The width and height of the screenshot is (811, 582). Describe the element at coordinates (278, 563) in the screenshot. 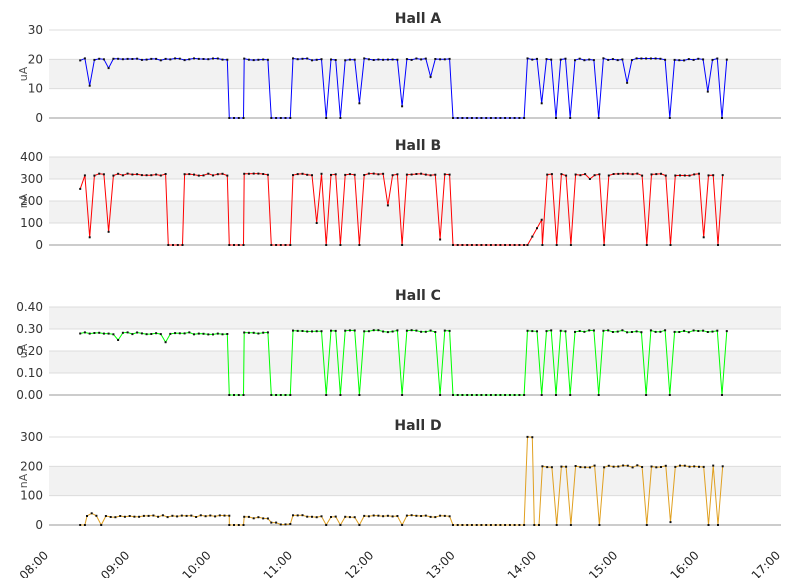

I see `x-tick-label: 11:00` at that location.